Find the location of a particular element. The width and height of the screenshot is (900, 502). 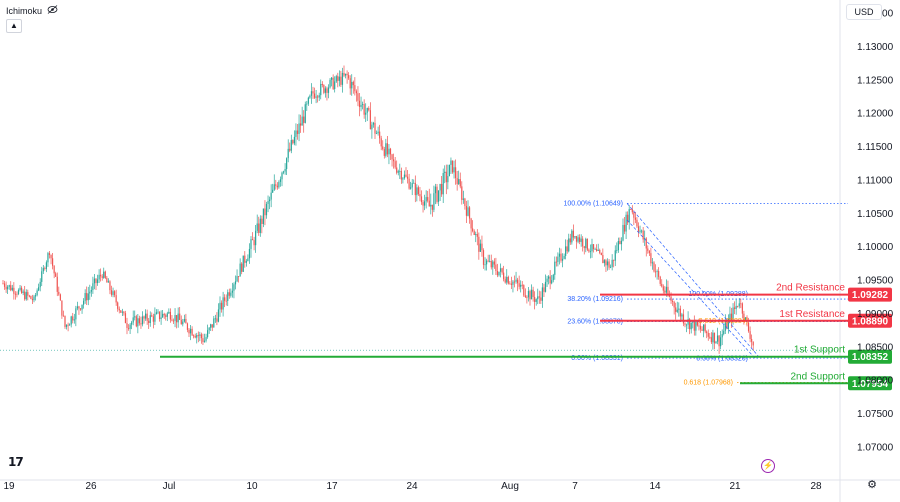

indicator-legend: Ichimoku is located at coordinates (32, 10).